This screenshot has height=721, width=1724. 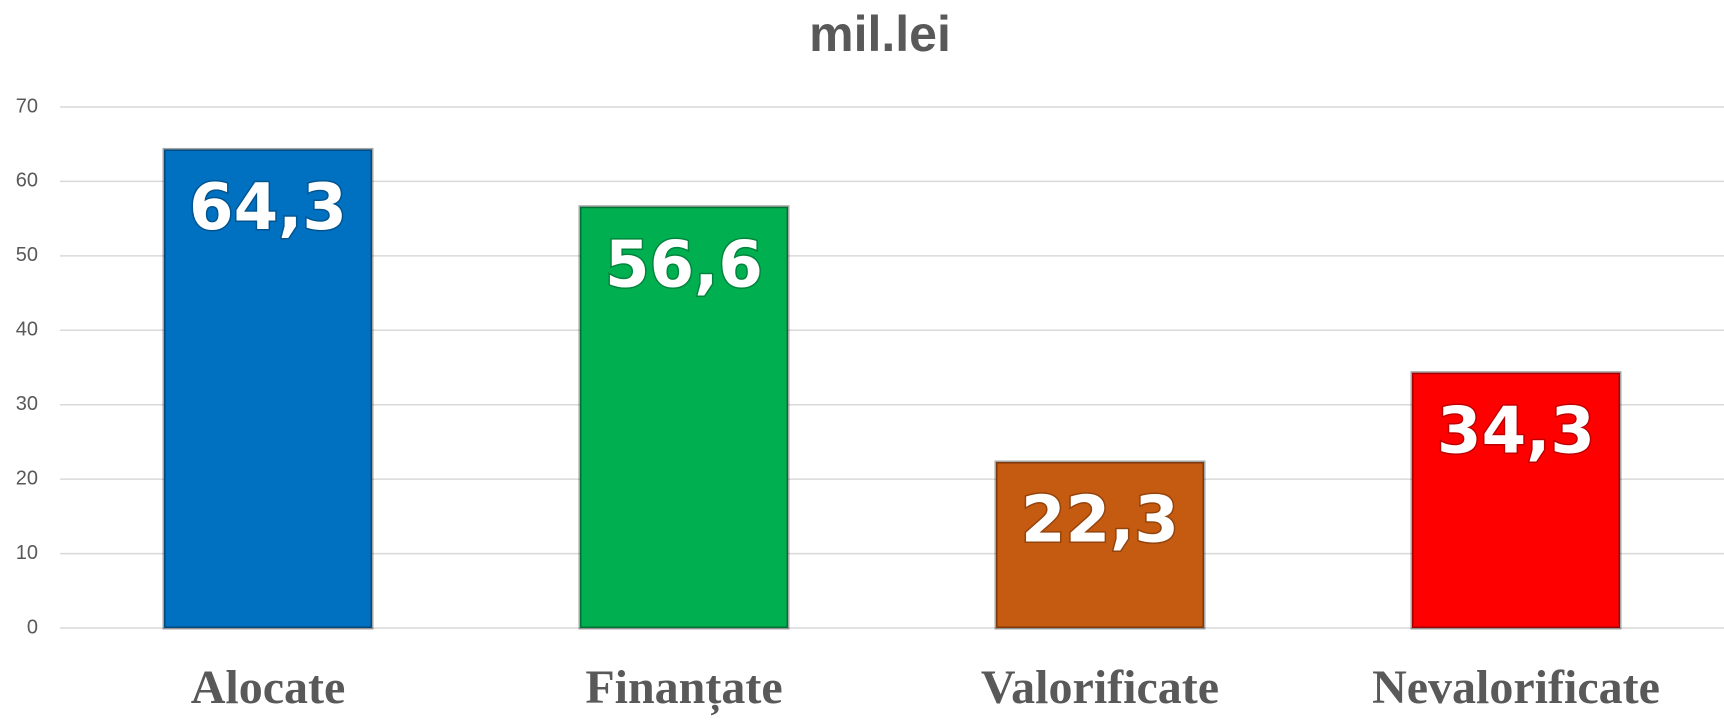 I want to click on chart-title: mil.lei, so click(x=880, y=34).